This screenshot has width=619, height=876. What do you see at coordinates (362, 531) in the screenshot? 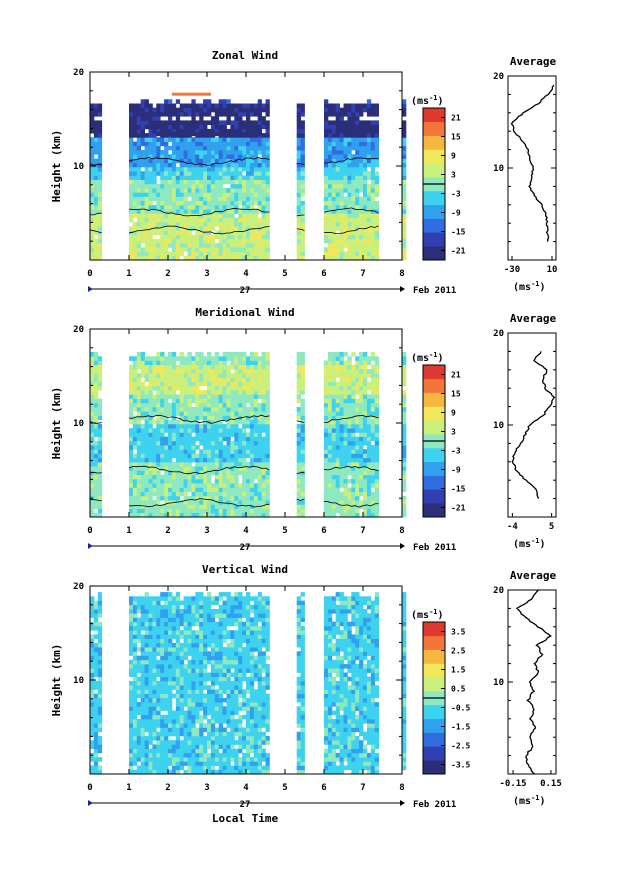
I see `x-tick-label: 7` at bounding box center [362, 531].